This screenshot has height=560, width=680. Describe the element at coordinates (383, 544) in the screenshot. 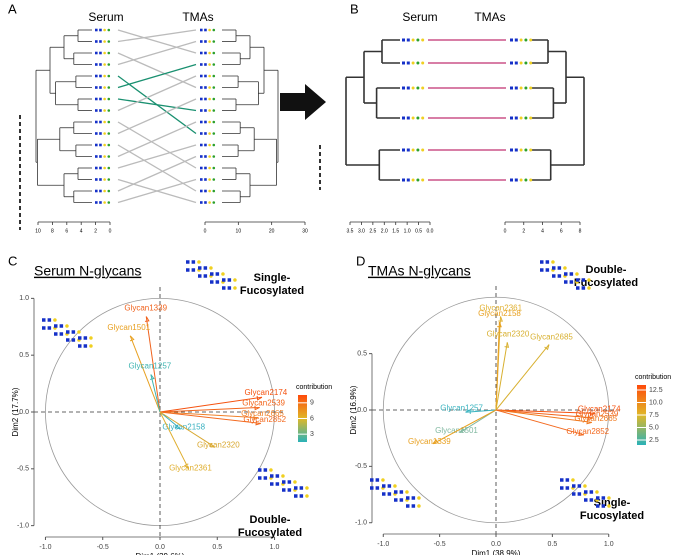

I see `x-tick-label: -1.0` at that location.